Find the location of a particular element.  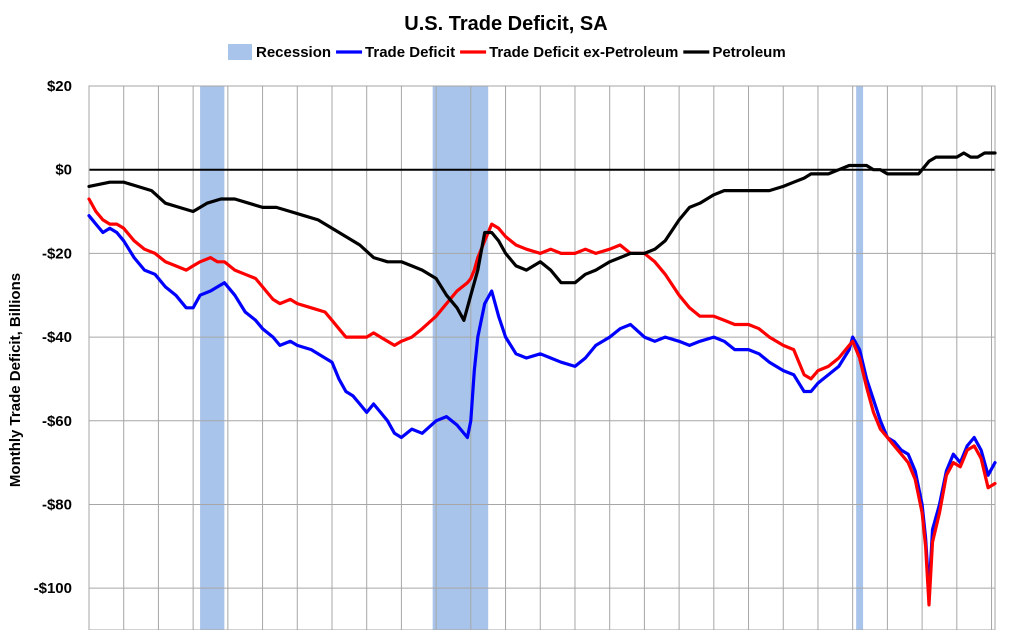

y-tick-label: -$20 is located at coordinates (57, 253).